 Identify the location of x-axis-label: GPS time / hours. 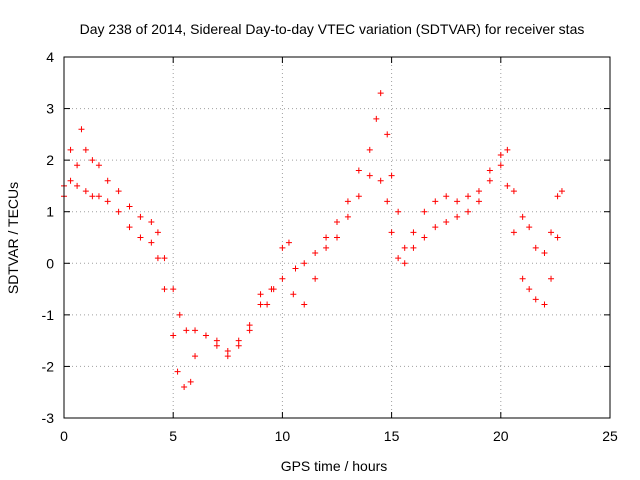
(334, 466).